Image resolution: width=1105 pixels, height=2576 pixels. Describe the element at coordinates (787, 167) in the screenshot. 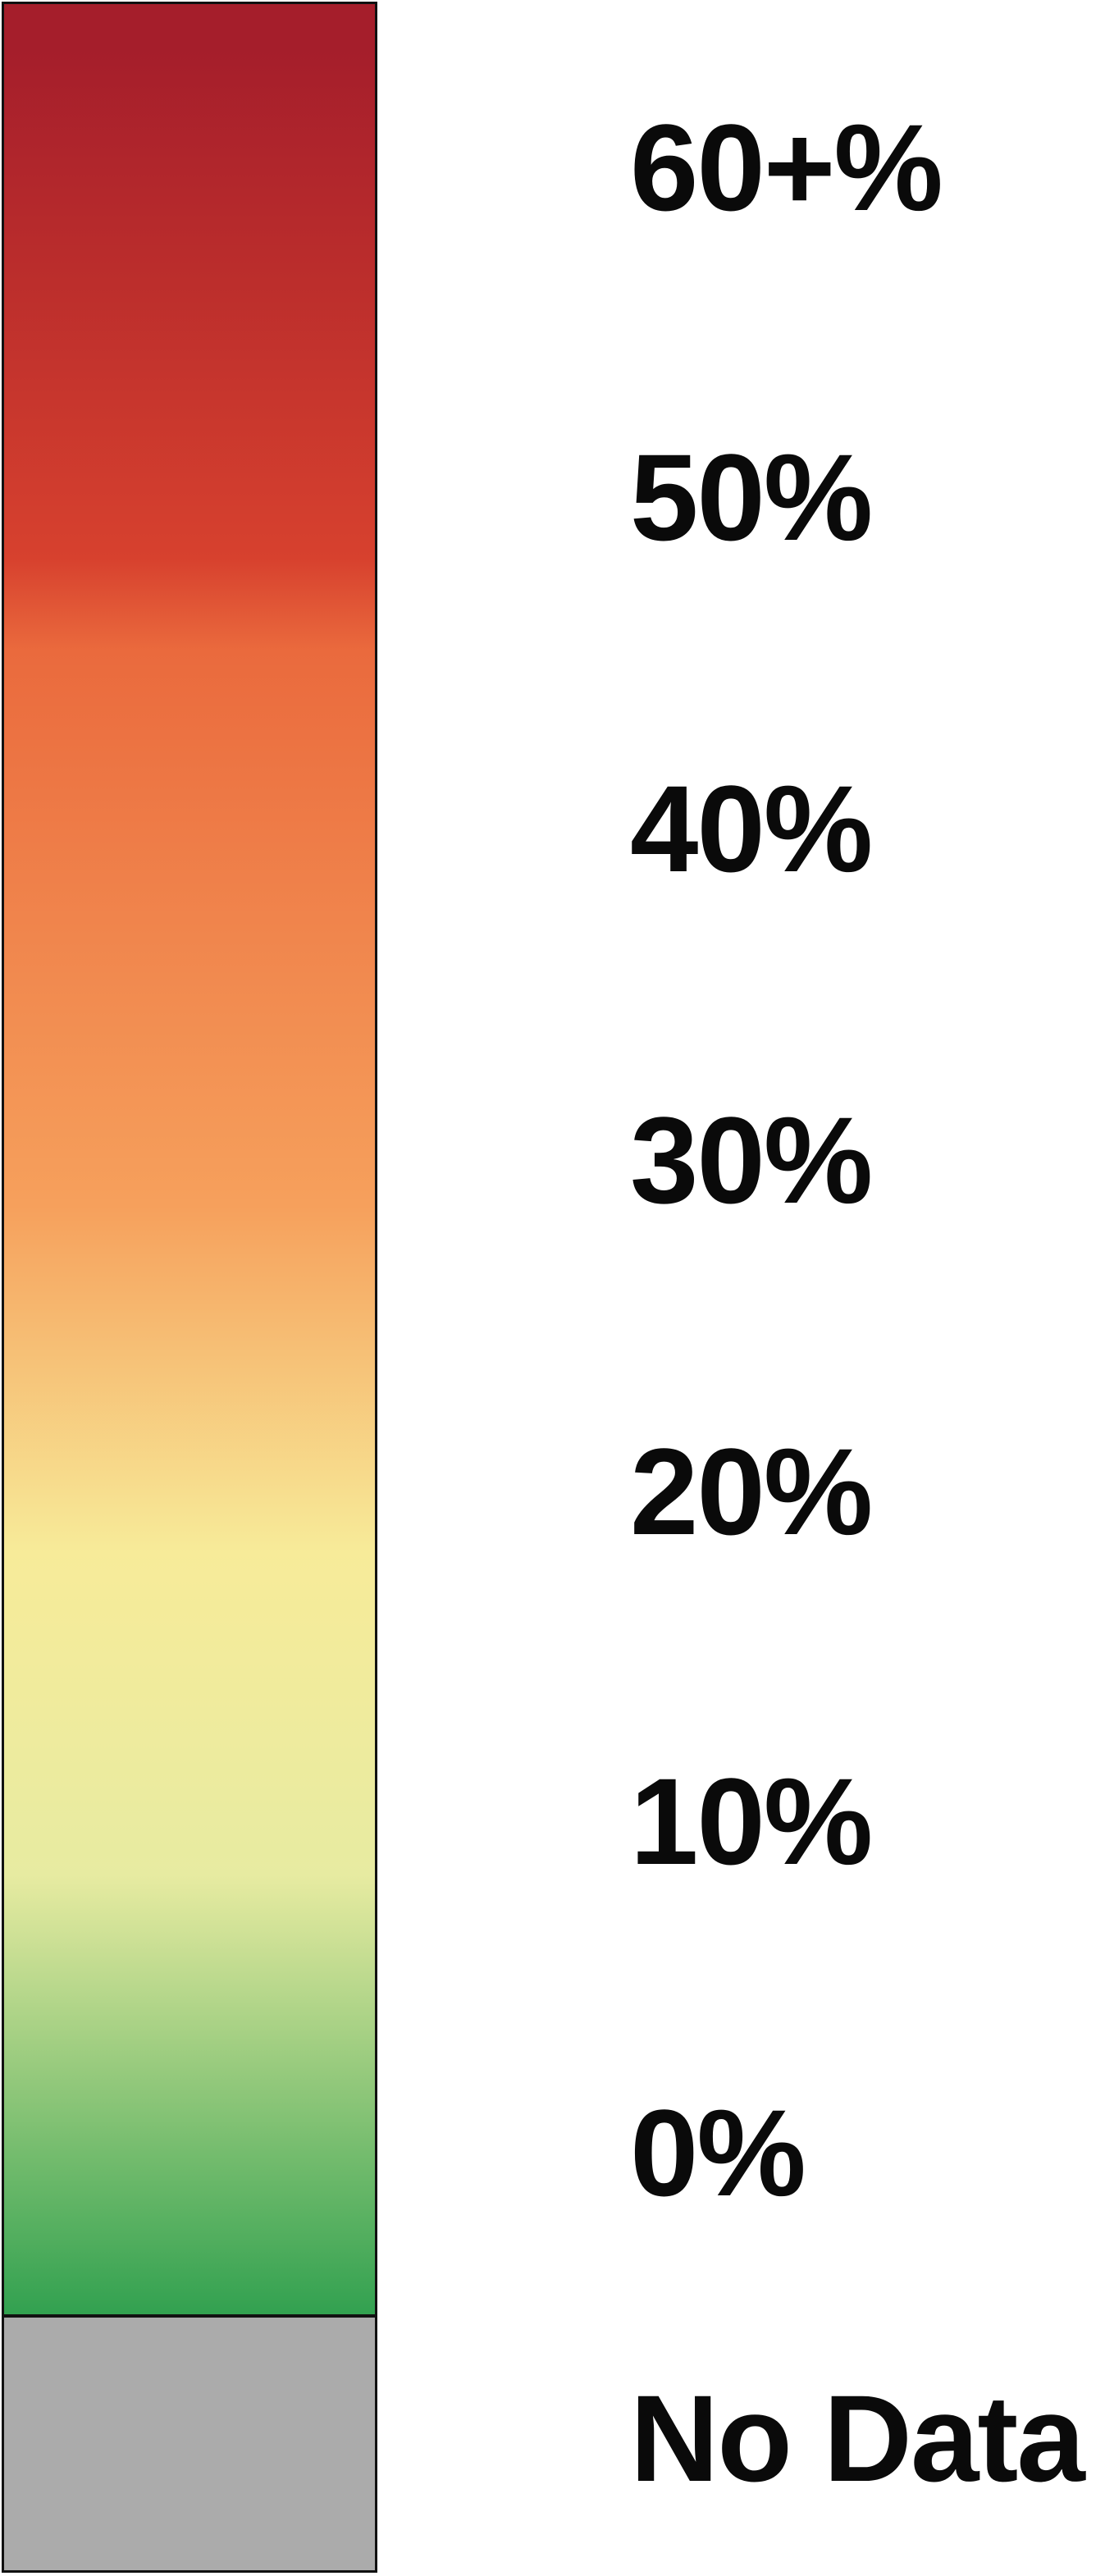

I see `tick-label-60-plus: 60+%` at that location.